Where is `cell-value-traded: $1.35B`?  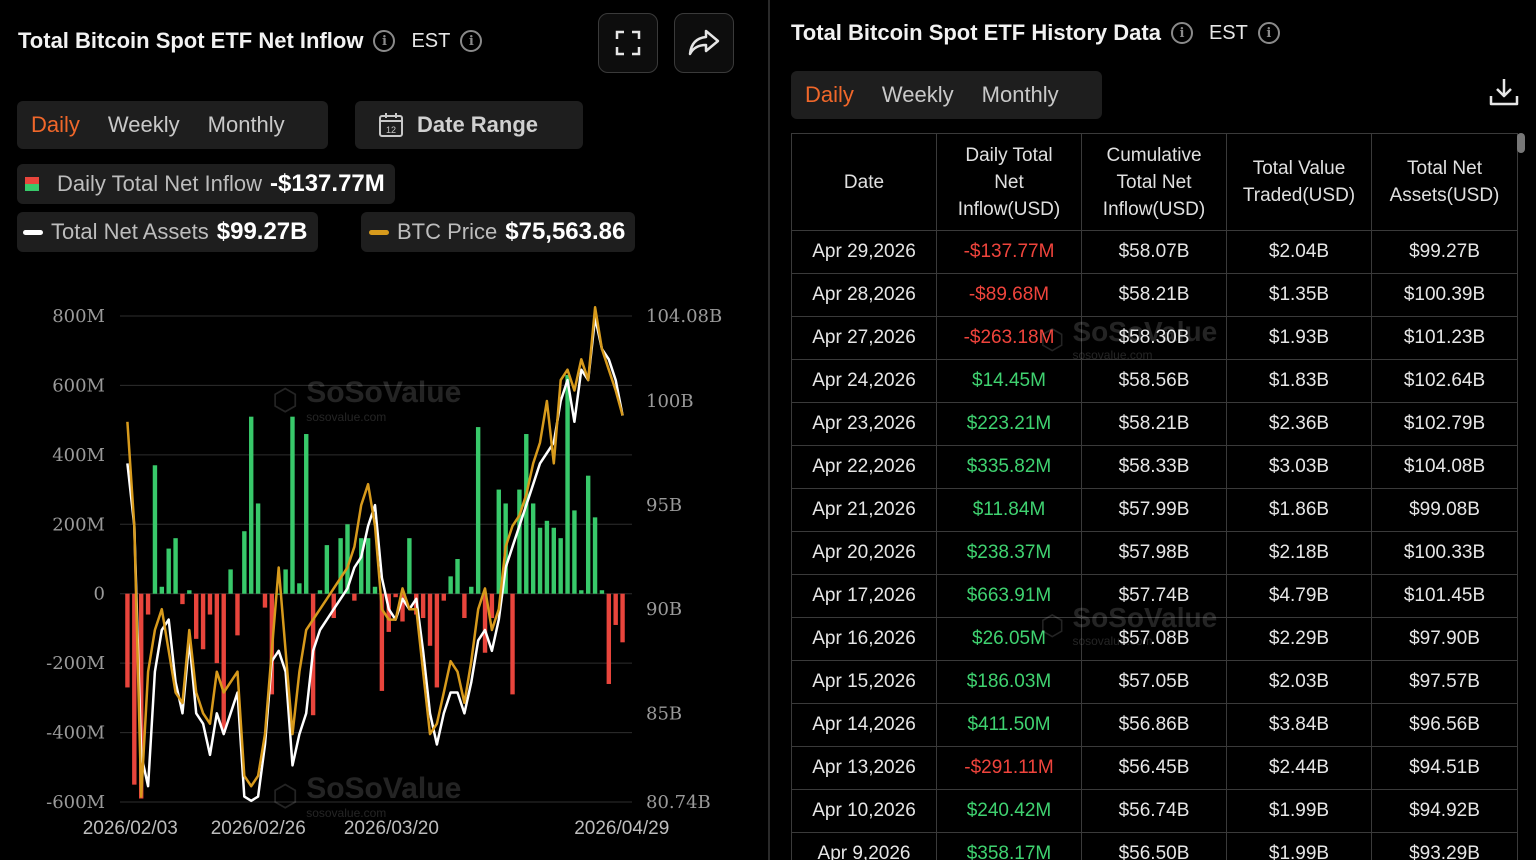 cell-value-traded: $1.35B is located at coordinates (1299, 295).